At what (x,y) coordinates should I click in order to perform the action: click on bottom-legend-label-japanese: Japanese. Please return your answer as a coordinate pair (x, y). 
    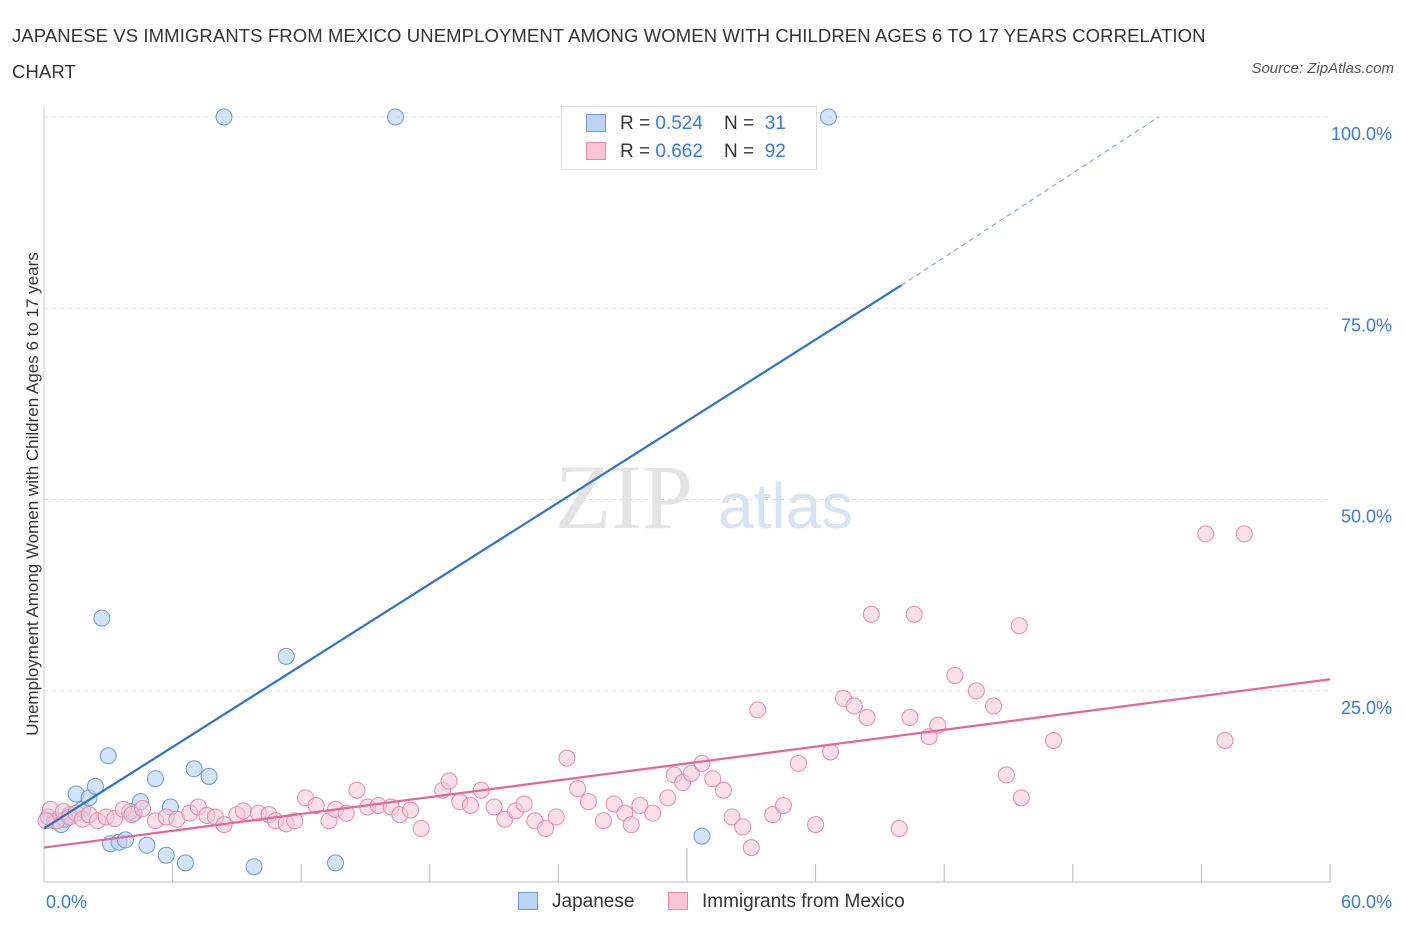
    Looking at the image, I should click on (593, 901).